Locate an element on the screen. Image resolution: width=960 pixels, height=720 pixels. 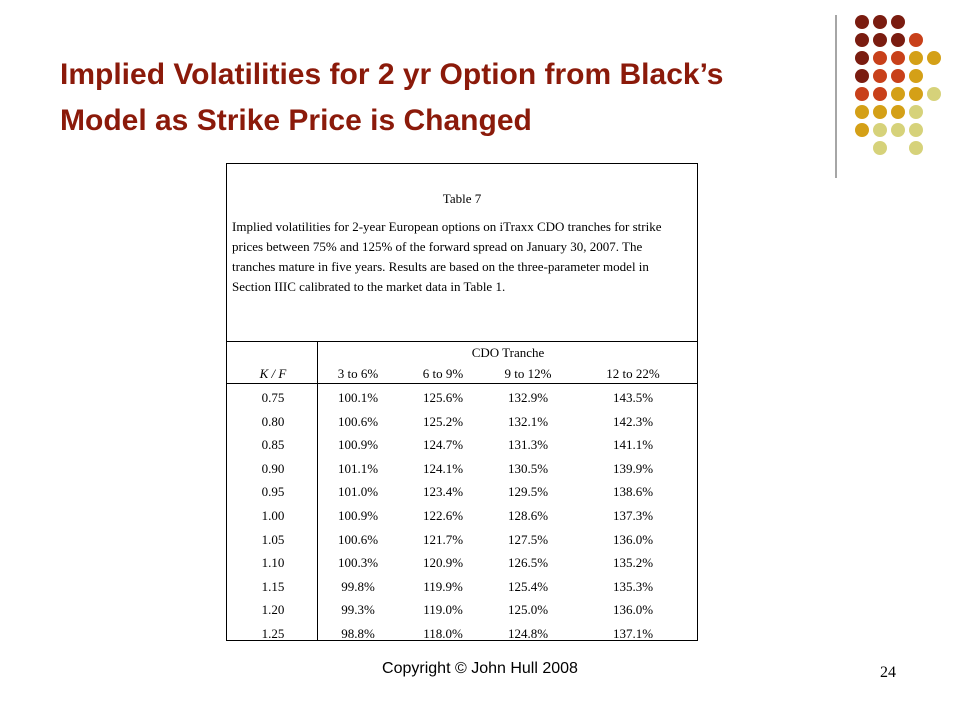
column-header: 9 to 12% is located at coordinates (528, 373).